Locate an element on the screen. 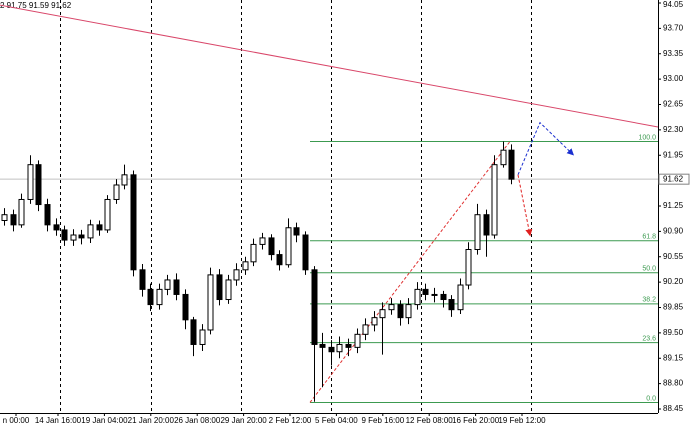 The image size is (690, 427). y-tick-label: 91.95 is located at coordinates (673, 154).